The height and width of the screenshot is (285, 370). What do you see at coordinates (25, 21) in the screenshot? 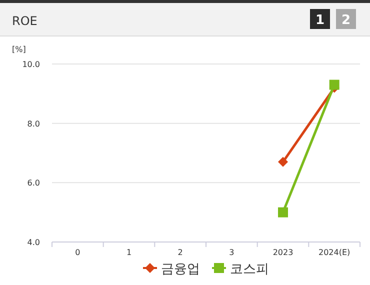
I see `chart-title: ROE` at bounding box center [25, 21].